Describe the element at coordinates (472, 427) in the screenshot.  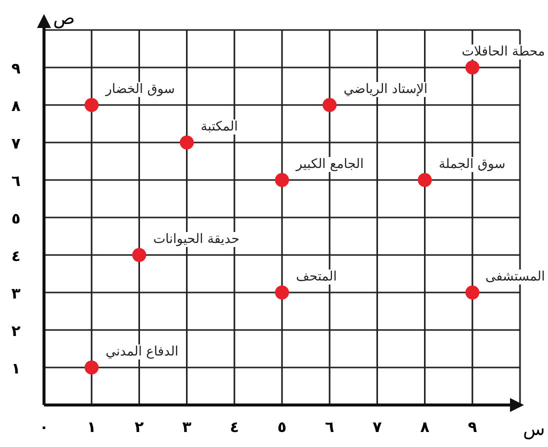
I see `x-tick-label: ٩` at that location.